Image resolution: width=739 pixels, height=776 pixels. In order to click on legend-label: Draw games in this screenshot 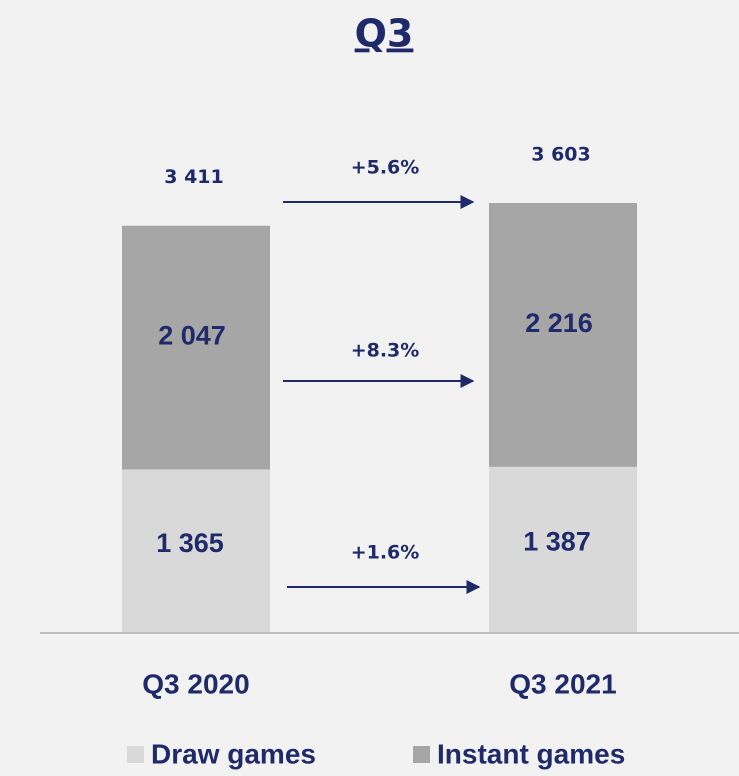, I will do `click(233, 753)`.